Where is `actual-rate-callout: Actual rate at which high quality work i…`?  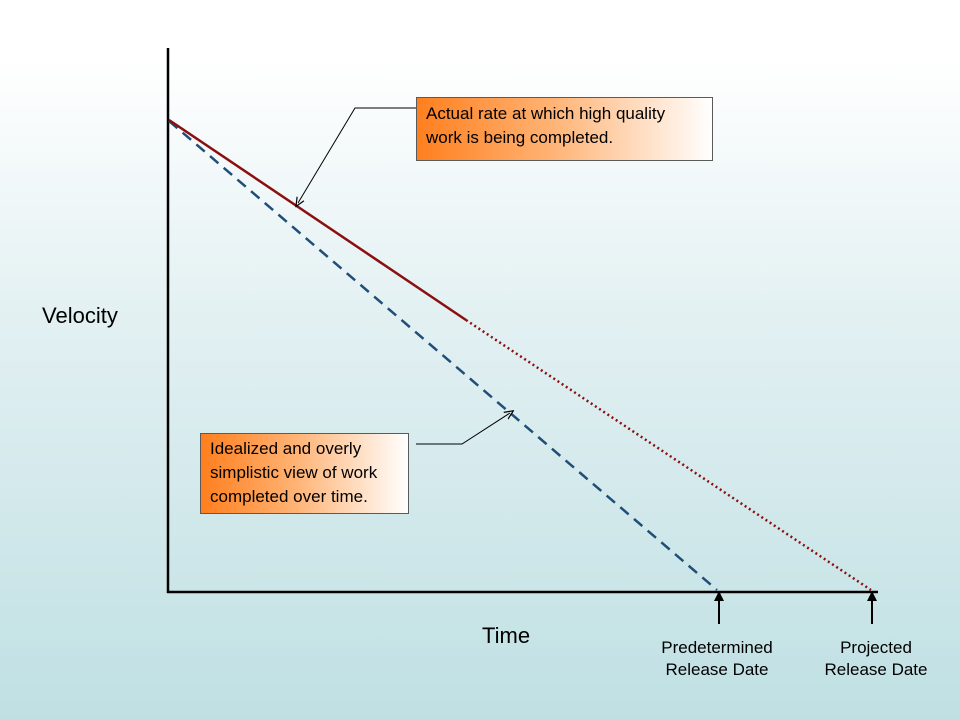 actual-rate-callout: Actual rate at which high quality work i… is located at coordinates (564, 129).